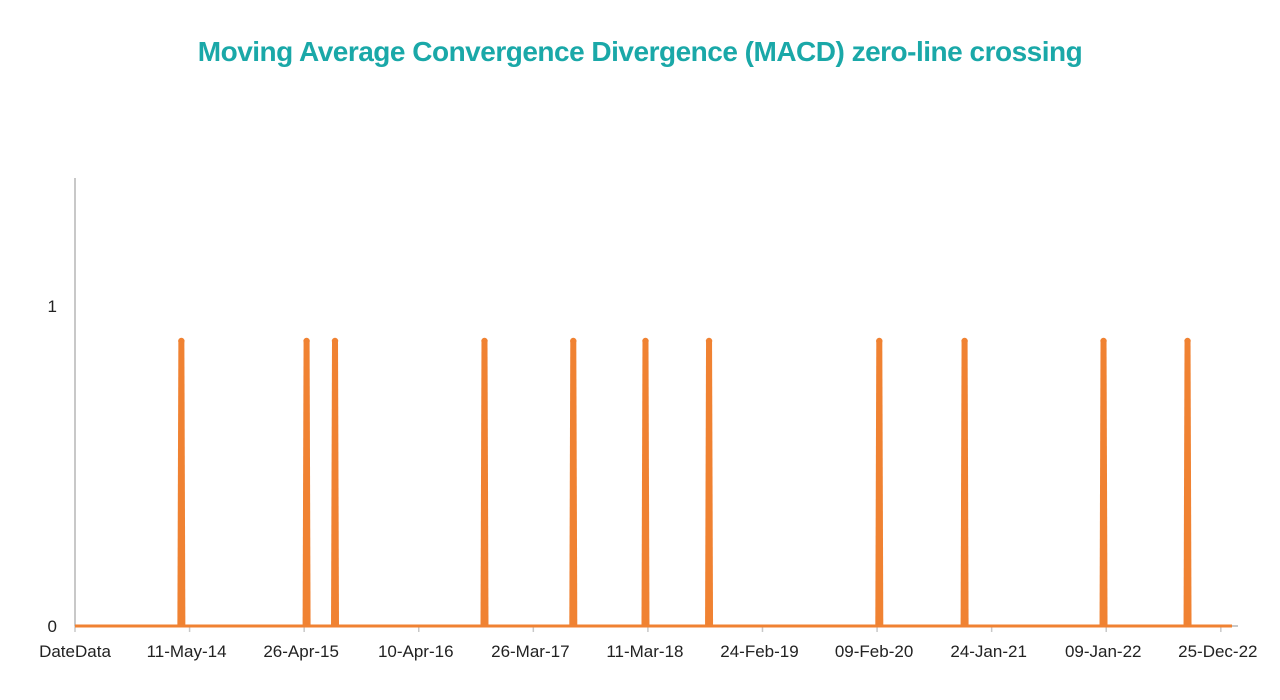 This screenshot has width=1280, height=700. Describe the element at coordinates (75, 651) in the screenshot. I see `x-tick-label: DateData` at that location.